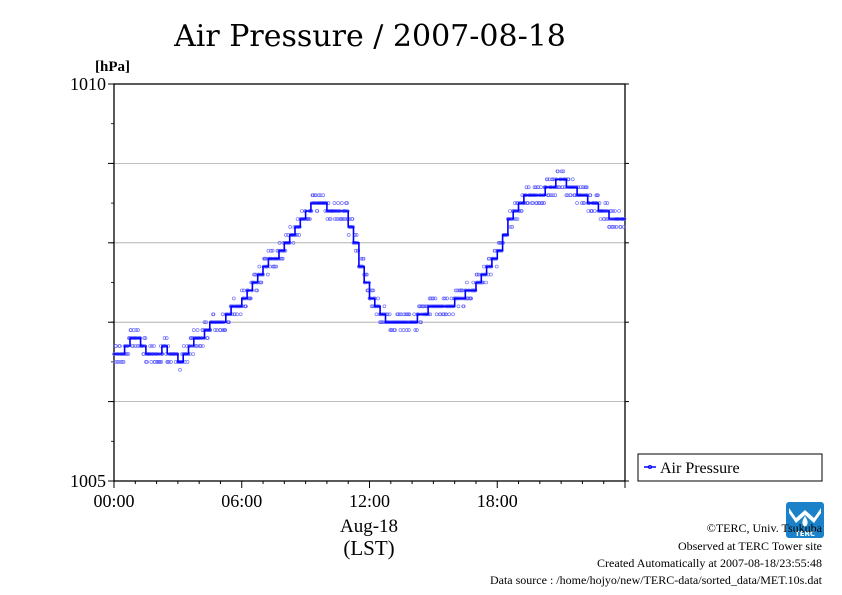 The width and height of the screenshot is (842, 595). I want to click on legend-swatch-marker, so click(650, 466).